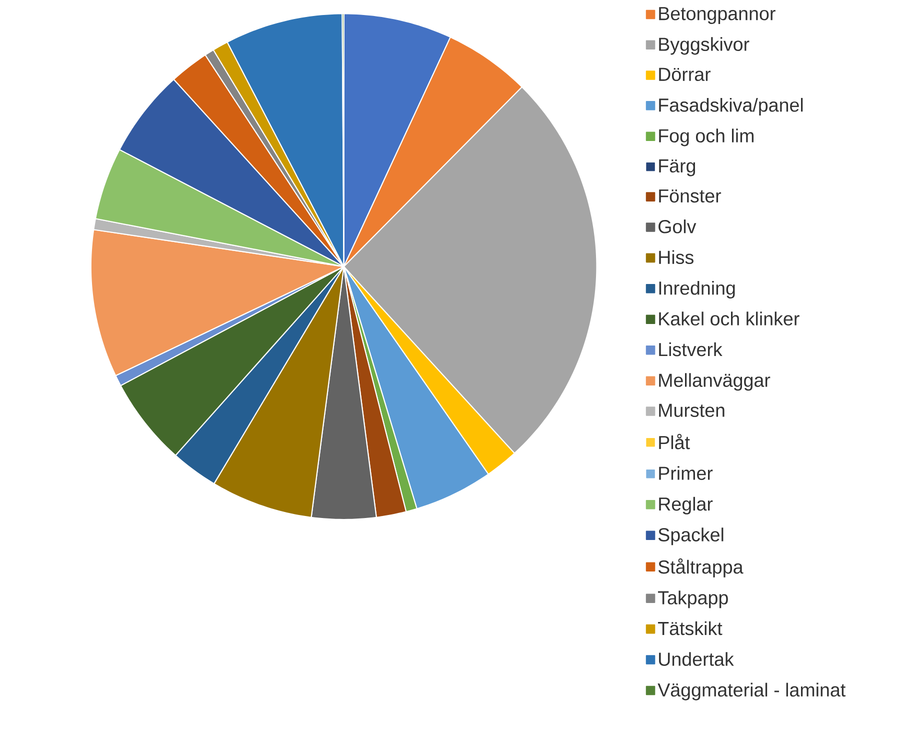  Describe the element at coordinates (701, 568) in the screenshot. I see `legend-label: Ståltrappa` at that location.